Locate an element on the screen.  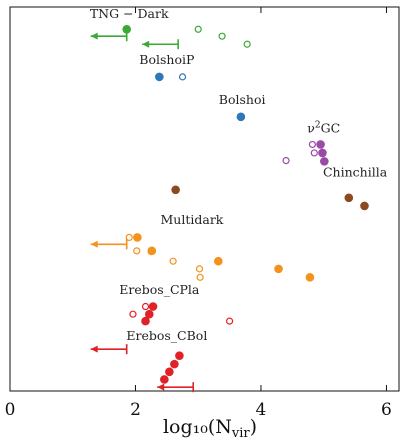
x-tick-label: 2 is located at coordinates (135, 410).